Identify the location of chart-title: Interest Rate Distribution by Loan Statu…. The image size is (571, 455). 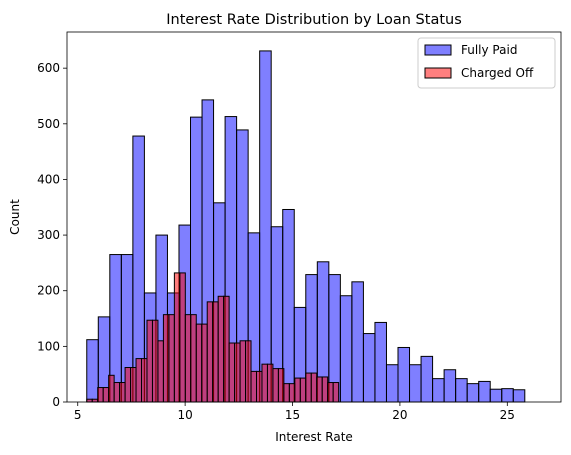
(314, 20).